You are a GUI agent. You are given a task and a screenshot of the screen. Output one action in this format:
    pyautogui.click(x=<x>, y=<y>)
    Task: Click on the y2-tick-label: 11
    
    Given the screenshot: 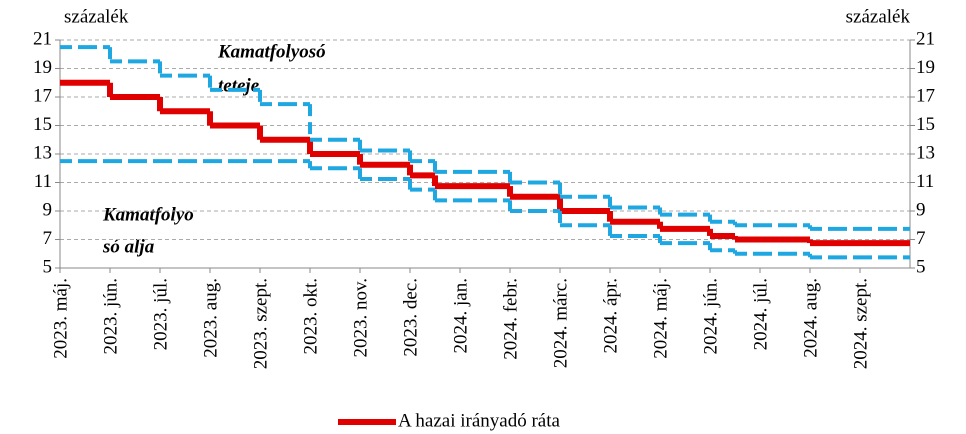 What is the action you would take?
    pyautogui.click(x=925, y=181)
    